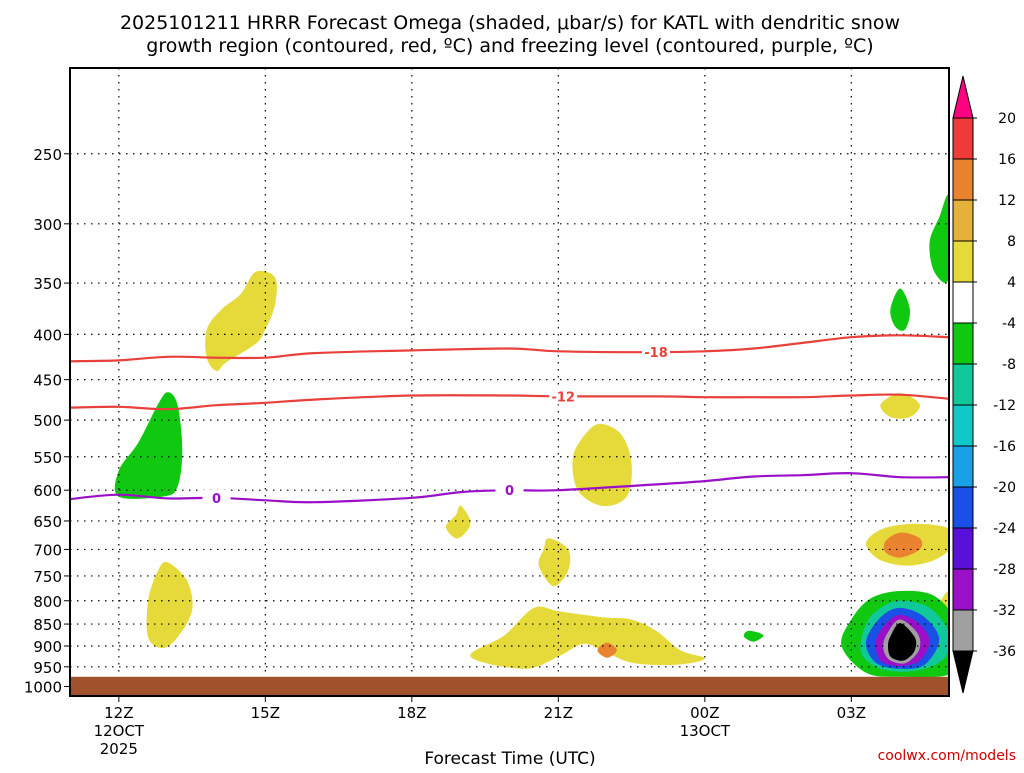 Image resolution: width=1024 pixels, height=773 pixels. Describe the element at coordinates (47, 335) in the screenshot. I see `y-tick-label-400: 400` at that location.